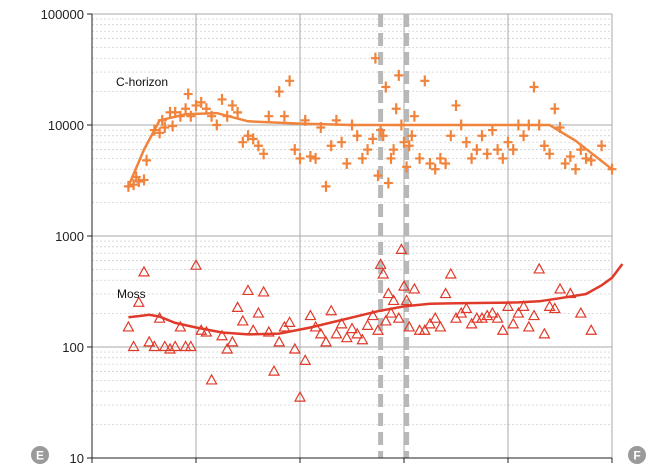 This screenshot has height=468, width=662. I want to click on corner-marker-right: F, so click(637, 455).